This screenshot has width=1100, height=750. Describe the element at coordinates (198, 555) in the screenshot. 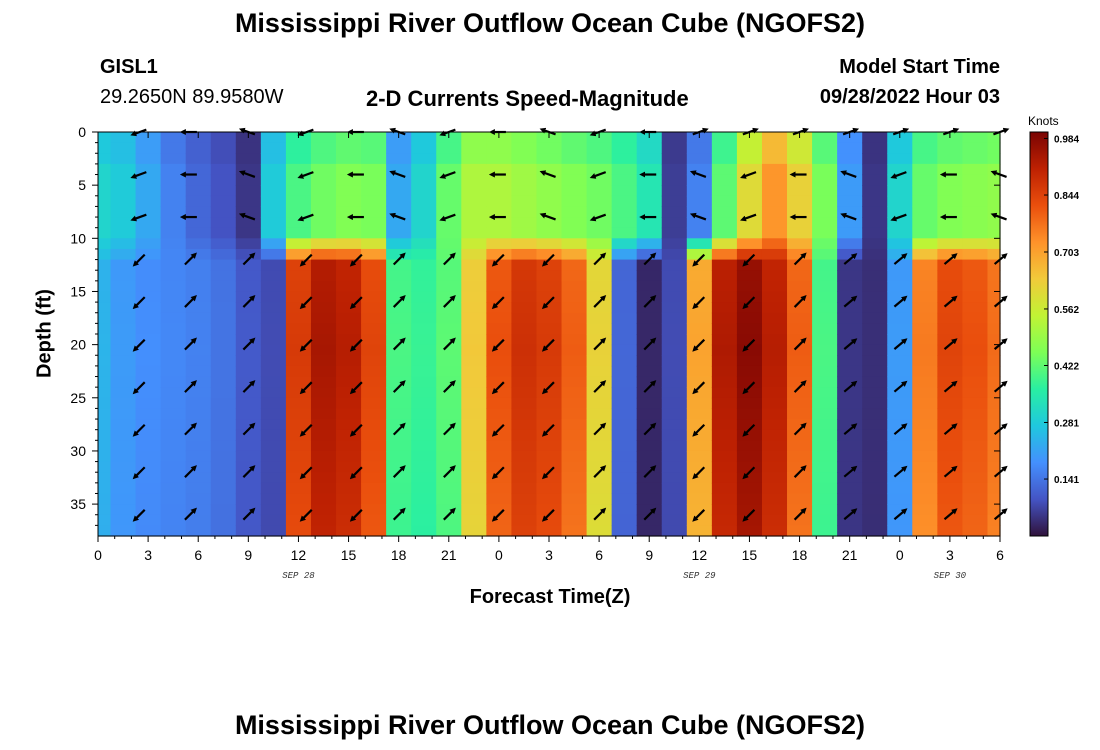

I see `x-tick-label: 6` at that location.